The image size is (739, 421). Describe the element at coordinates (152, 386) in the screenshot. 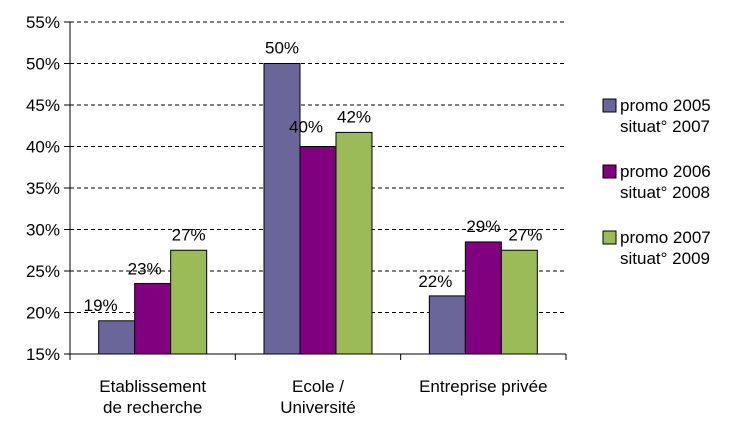

I see `x-tick-label: Etablissement` at that location.